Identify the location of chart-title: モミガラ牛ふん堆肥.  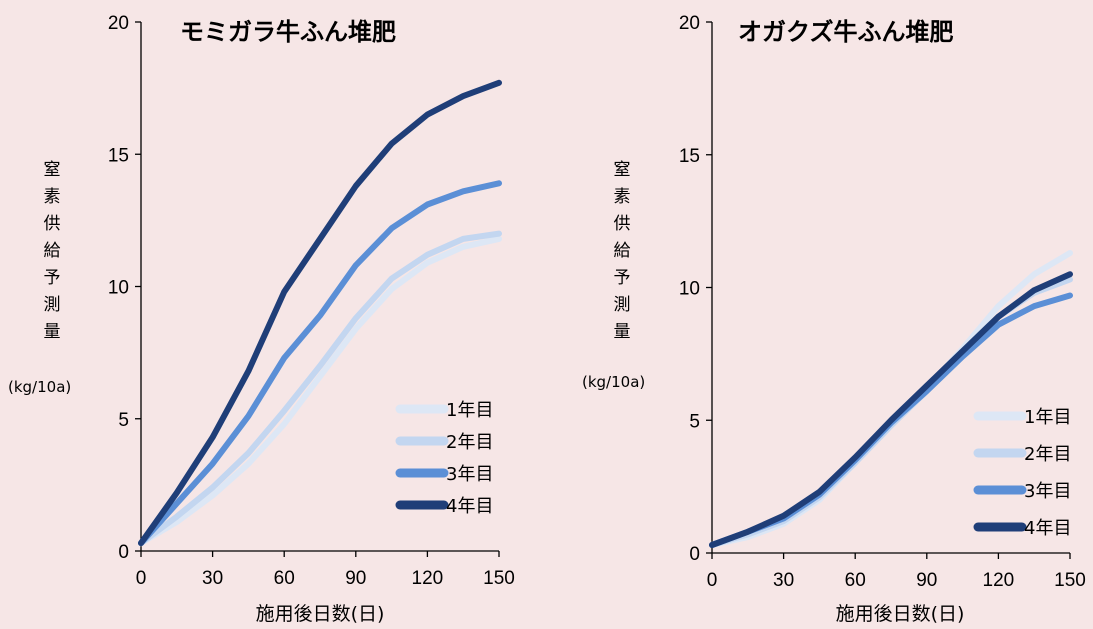
(288, 32).